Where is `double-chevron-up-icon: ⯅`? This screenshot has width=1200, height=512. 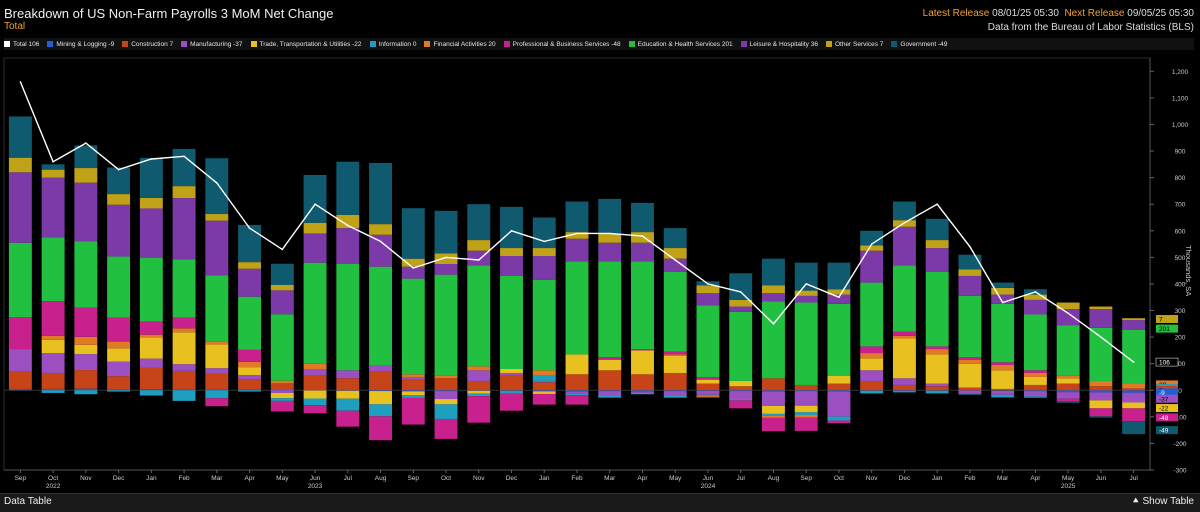
double-chevron-up-icon: ⯅ is located at coordinates (1135, 501).